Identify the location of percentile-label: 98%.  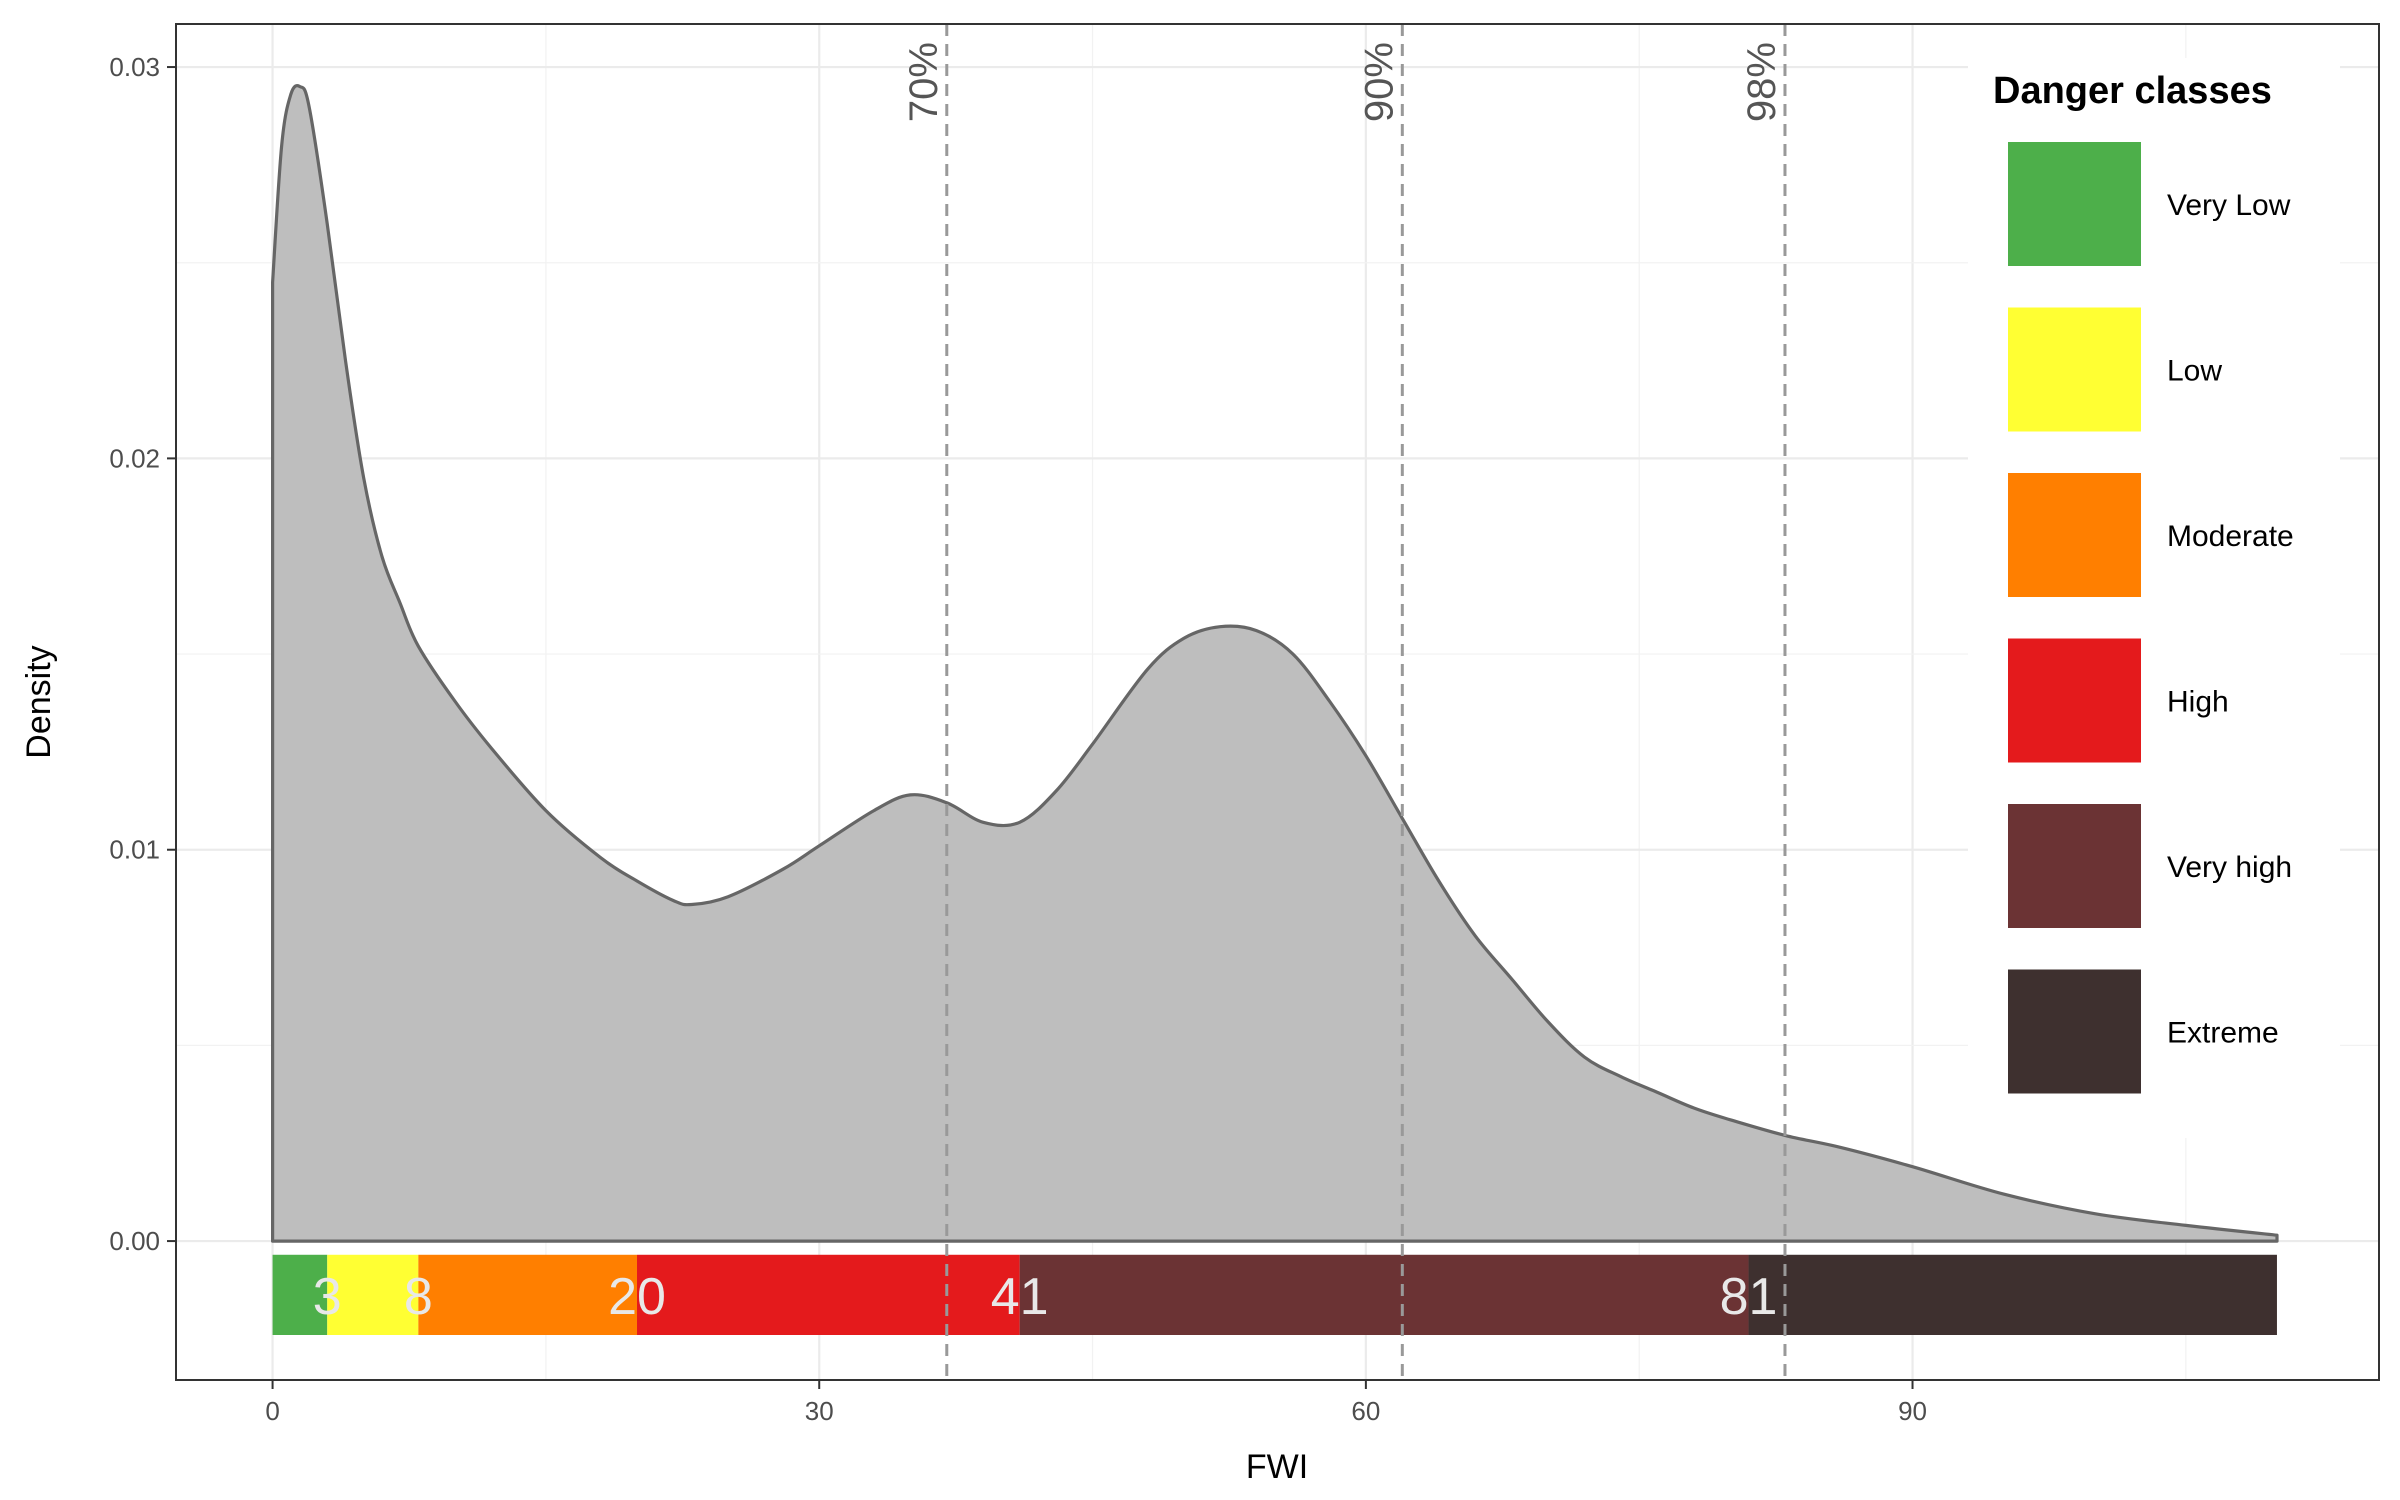
(1762, 82).